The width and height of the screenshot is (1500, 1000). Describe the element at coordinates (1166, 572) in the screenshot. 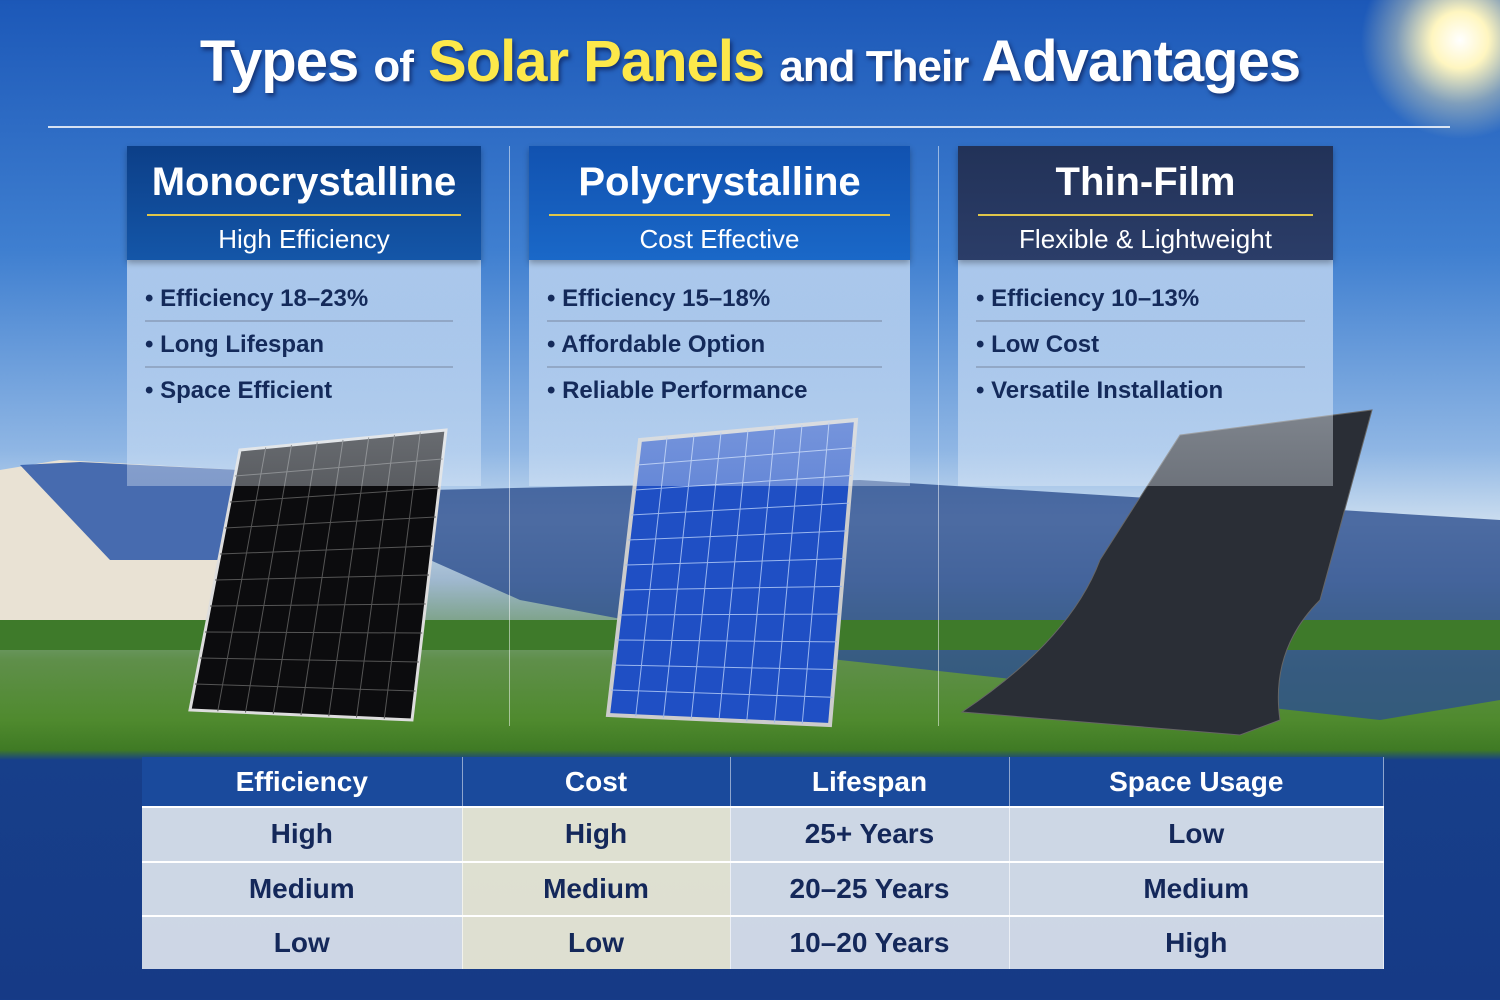

I see `thin-film-panel` at that location.